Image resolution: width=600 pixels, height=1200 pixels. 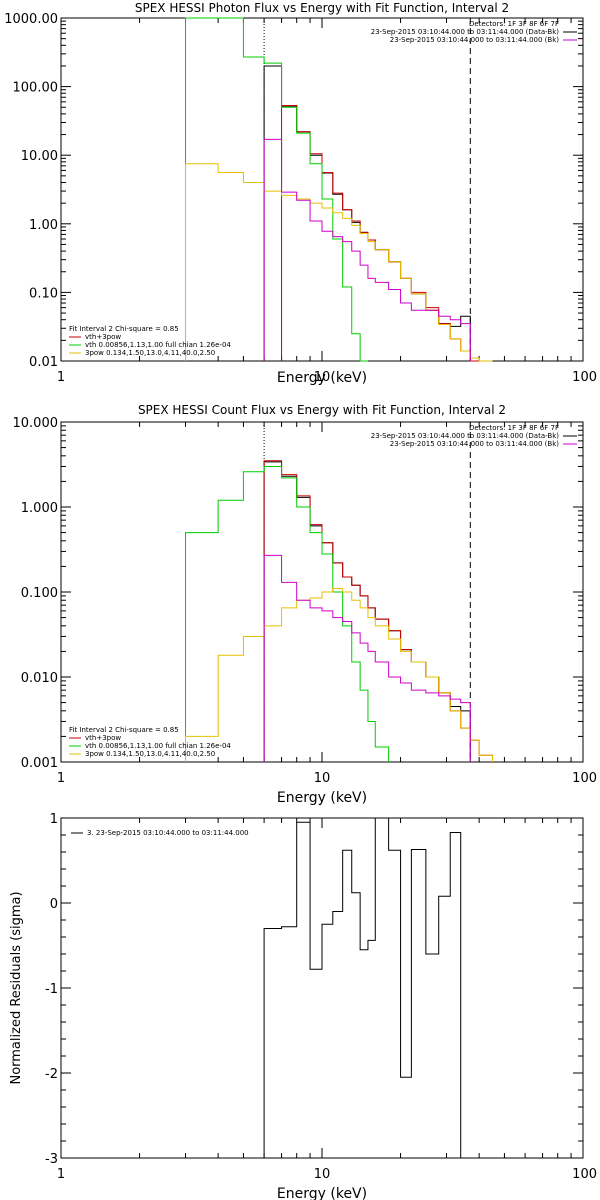 I want to click on y-tick-label: 0.10, so click(x=43, y=293).